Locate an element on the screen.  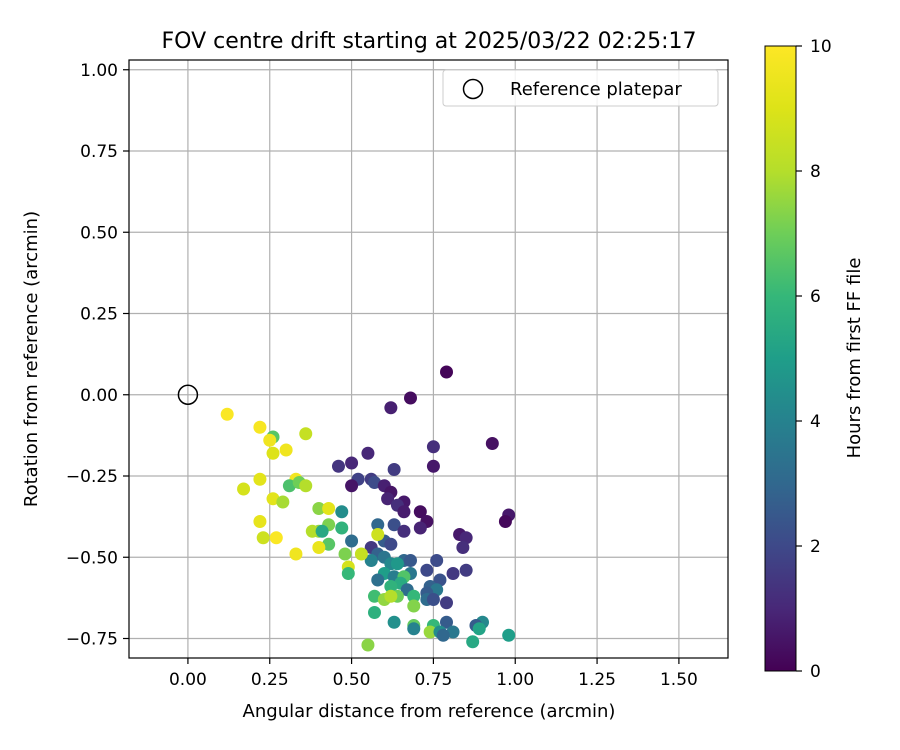
colorbar-tick-label: 0 is located at coordinates (815, 672).